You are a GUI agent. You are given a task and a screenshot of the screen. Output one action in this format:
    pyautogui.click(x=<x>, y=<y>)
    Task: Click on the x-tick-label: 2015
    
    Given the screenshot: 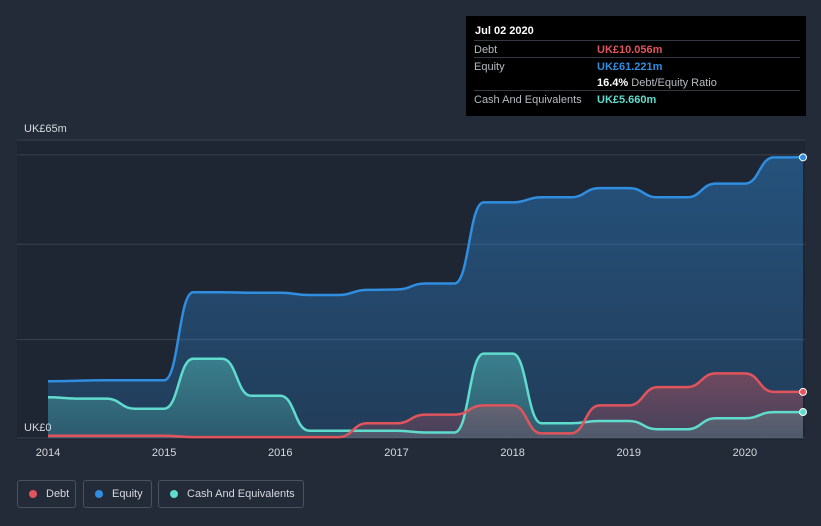 What is the action you would take?
    pyautogui.click(x=164, y=453)
    